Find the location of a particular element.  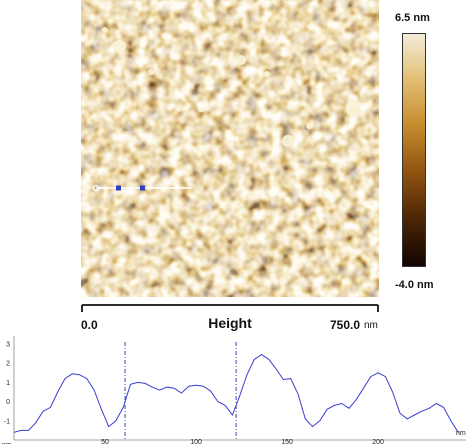

y-tick-label: 2 is located at coordinates (8, 364).